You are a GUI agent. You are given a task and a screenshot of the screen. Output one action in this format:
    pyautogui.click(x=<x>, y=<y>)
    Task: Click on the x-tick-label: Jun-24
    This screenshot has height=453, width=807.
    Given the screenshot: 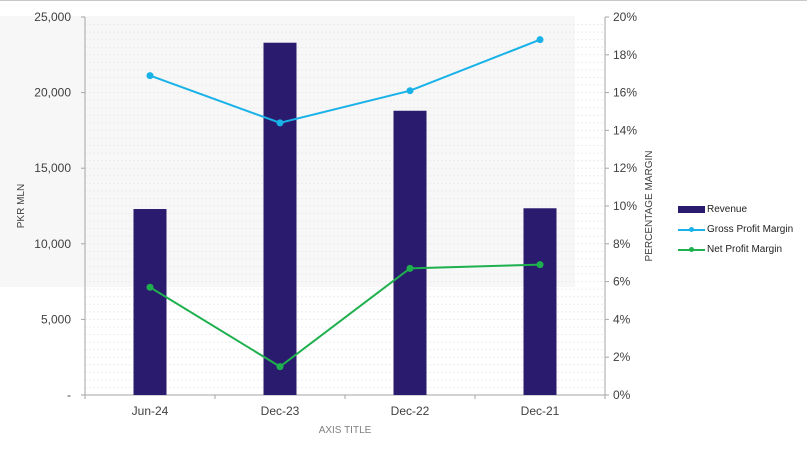 What is the action you would take?
    pyautogui.click(x=150, y=411)
    